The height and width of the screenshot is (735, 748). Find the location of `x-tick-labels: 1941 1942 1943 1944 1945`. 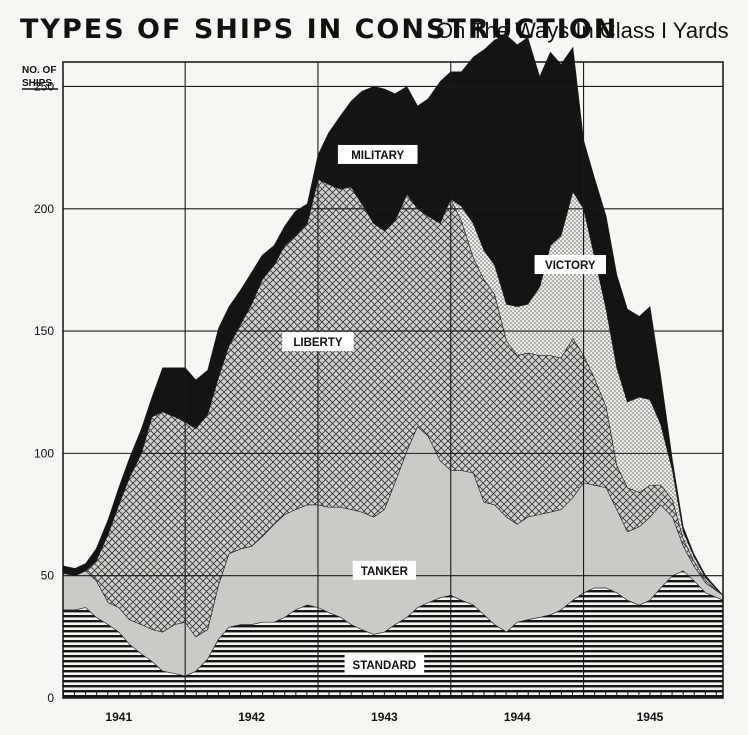

x-tick-labels: 1941 1942 1943 1944 1945 is located at coordinates (384, 717).